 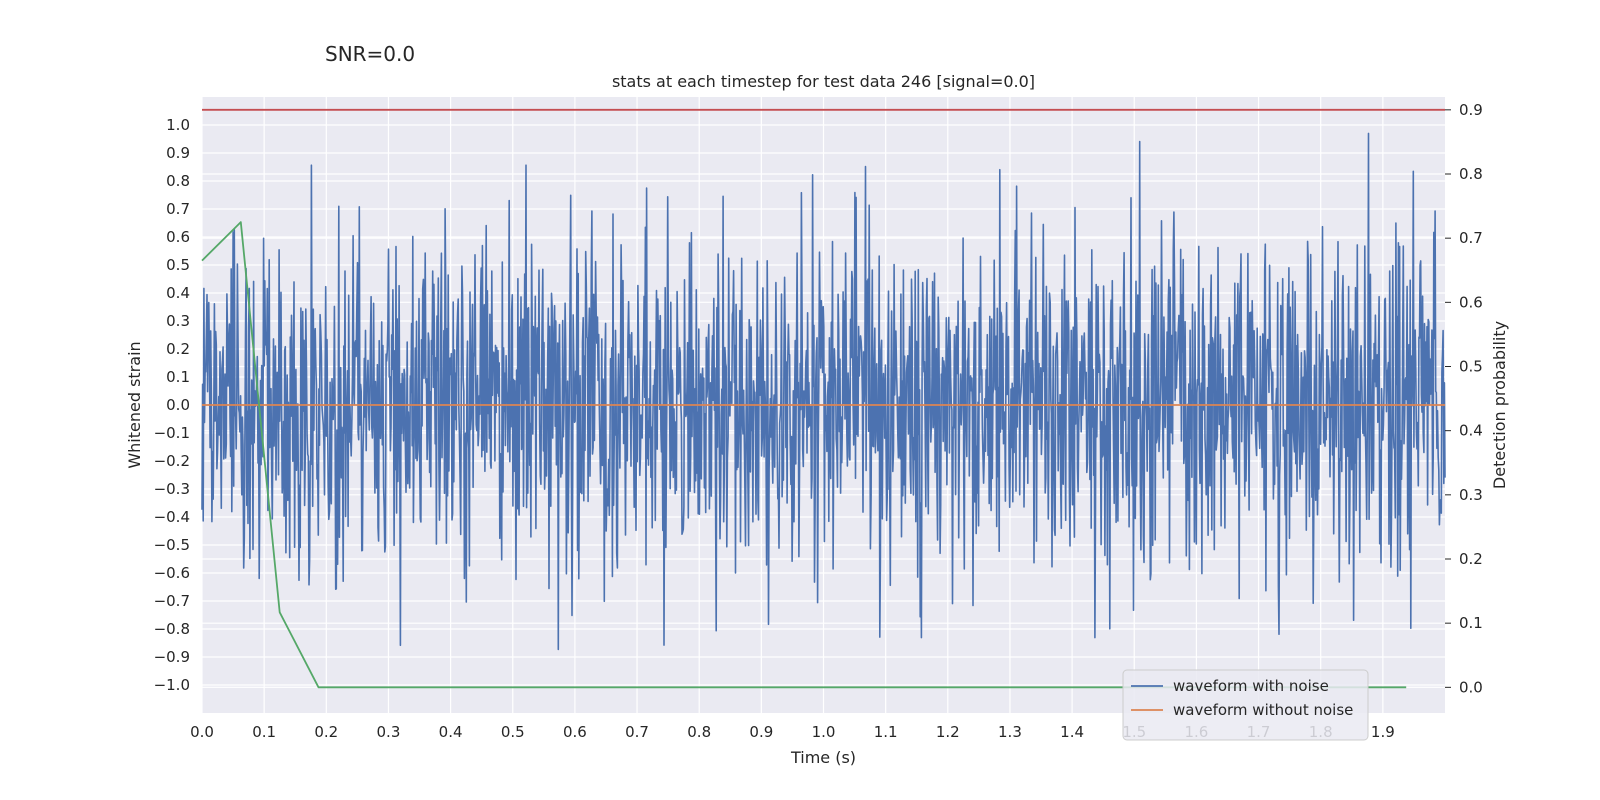 What do you see at coordinates (178, 377) in the screenshot?
I see `y-tick-label: 0.1` at bounding box center [178, 377].